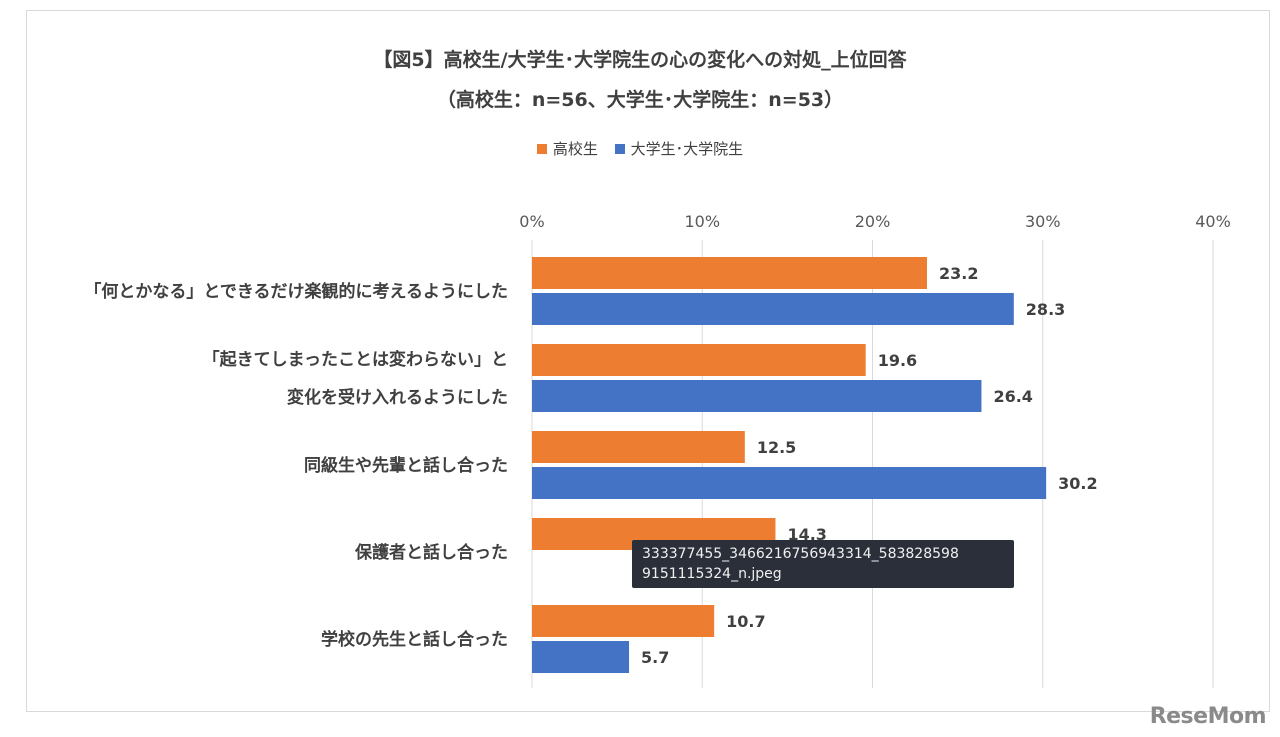  What do you see at coordinates (745, 621) in the screenshot?
I see `data-label: 10.7` at bounding box center [745, 621].